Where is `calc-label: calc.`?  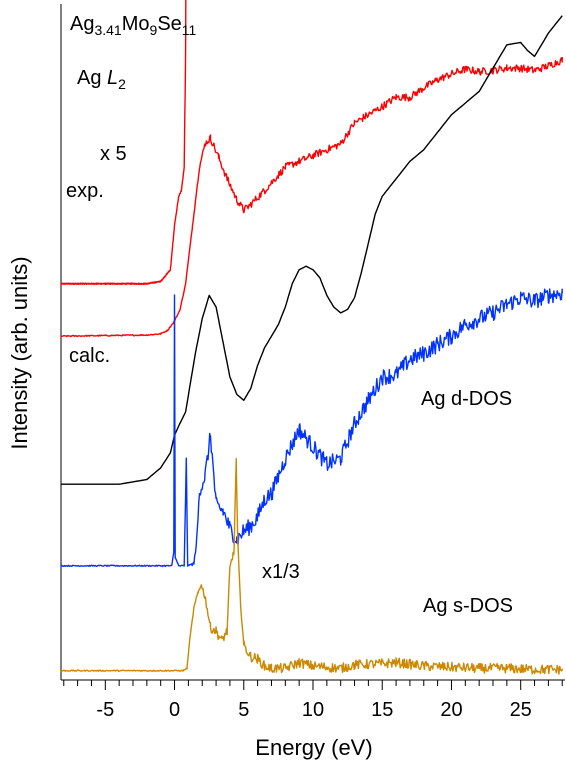
calc-label: calc. is located at coordinates (89, 356).